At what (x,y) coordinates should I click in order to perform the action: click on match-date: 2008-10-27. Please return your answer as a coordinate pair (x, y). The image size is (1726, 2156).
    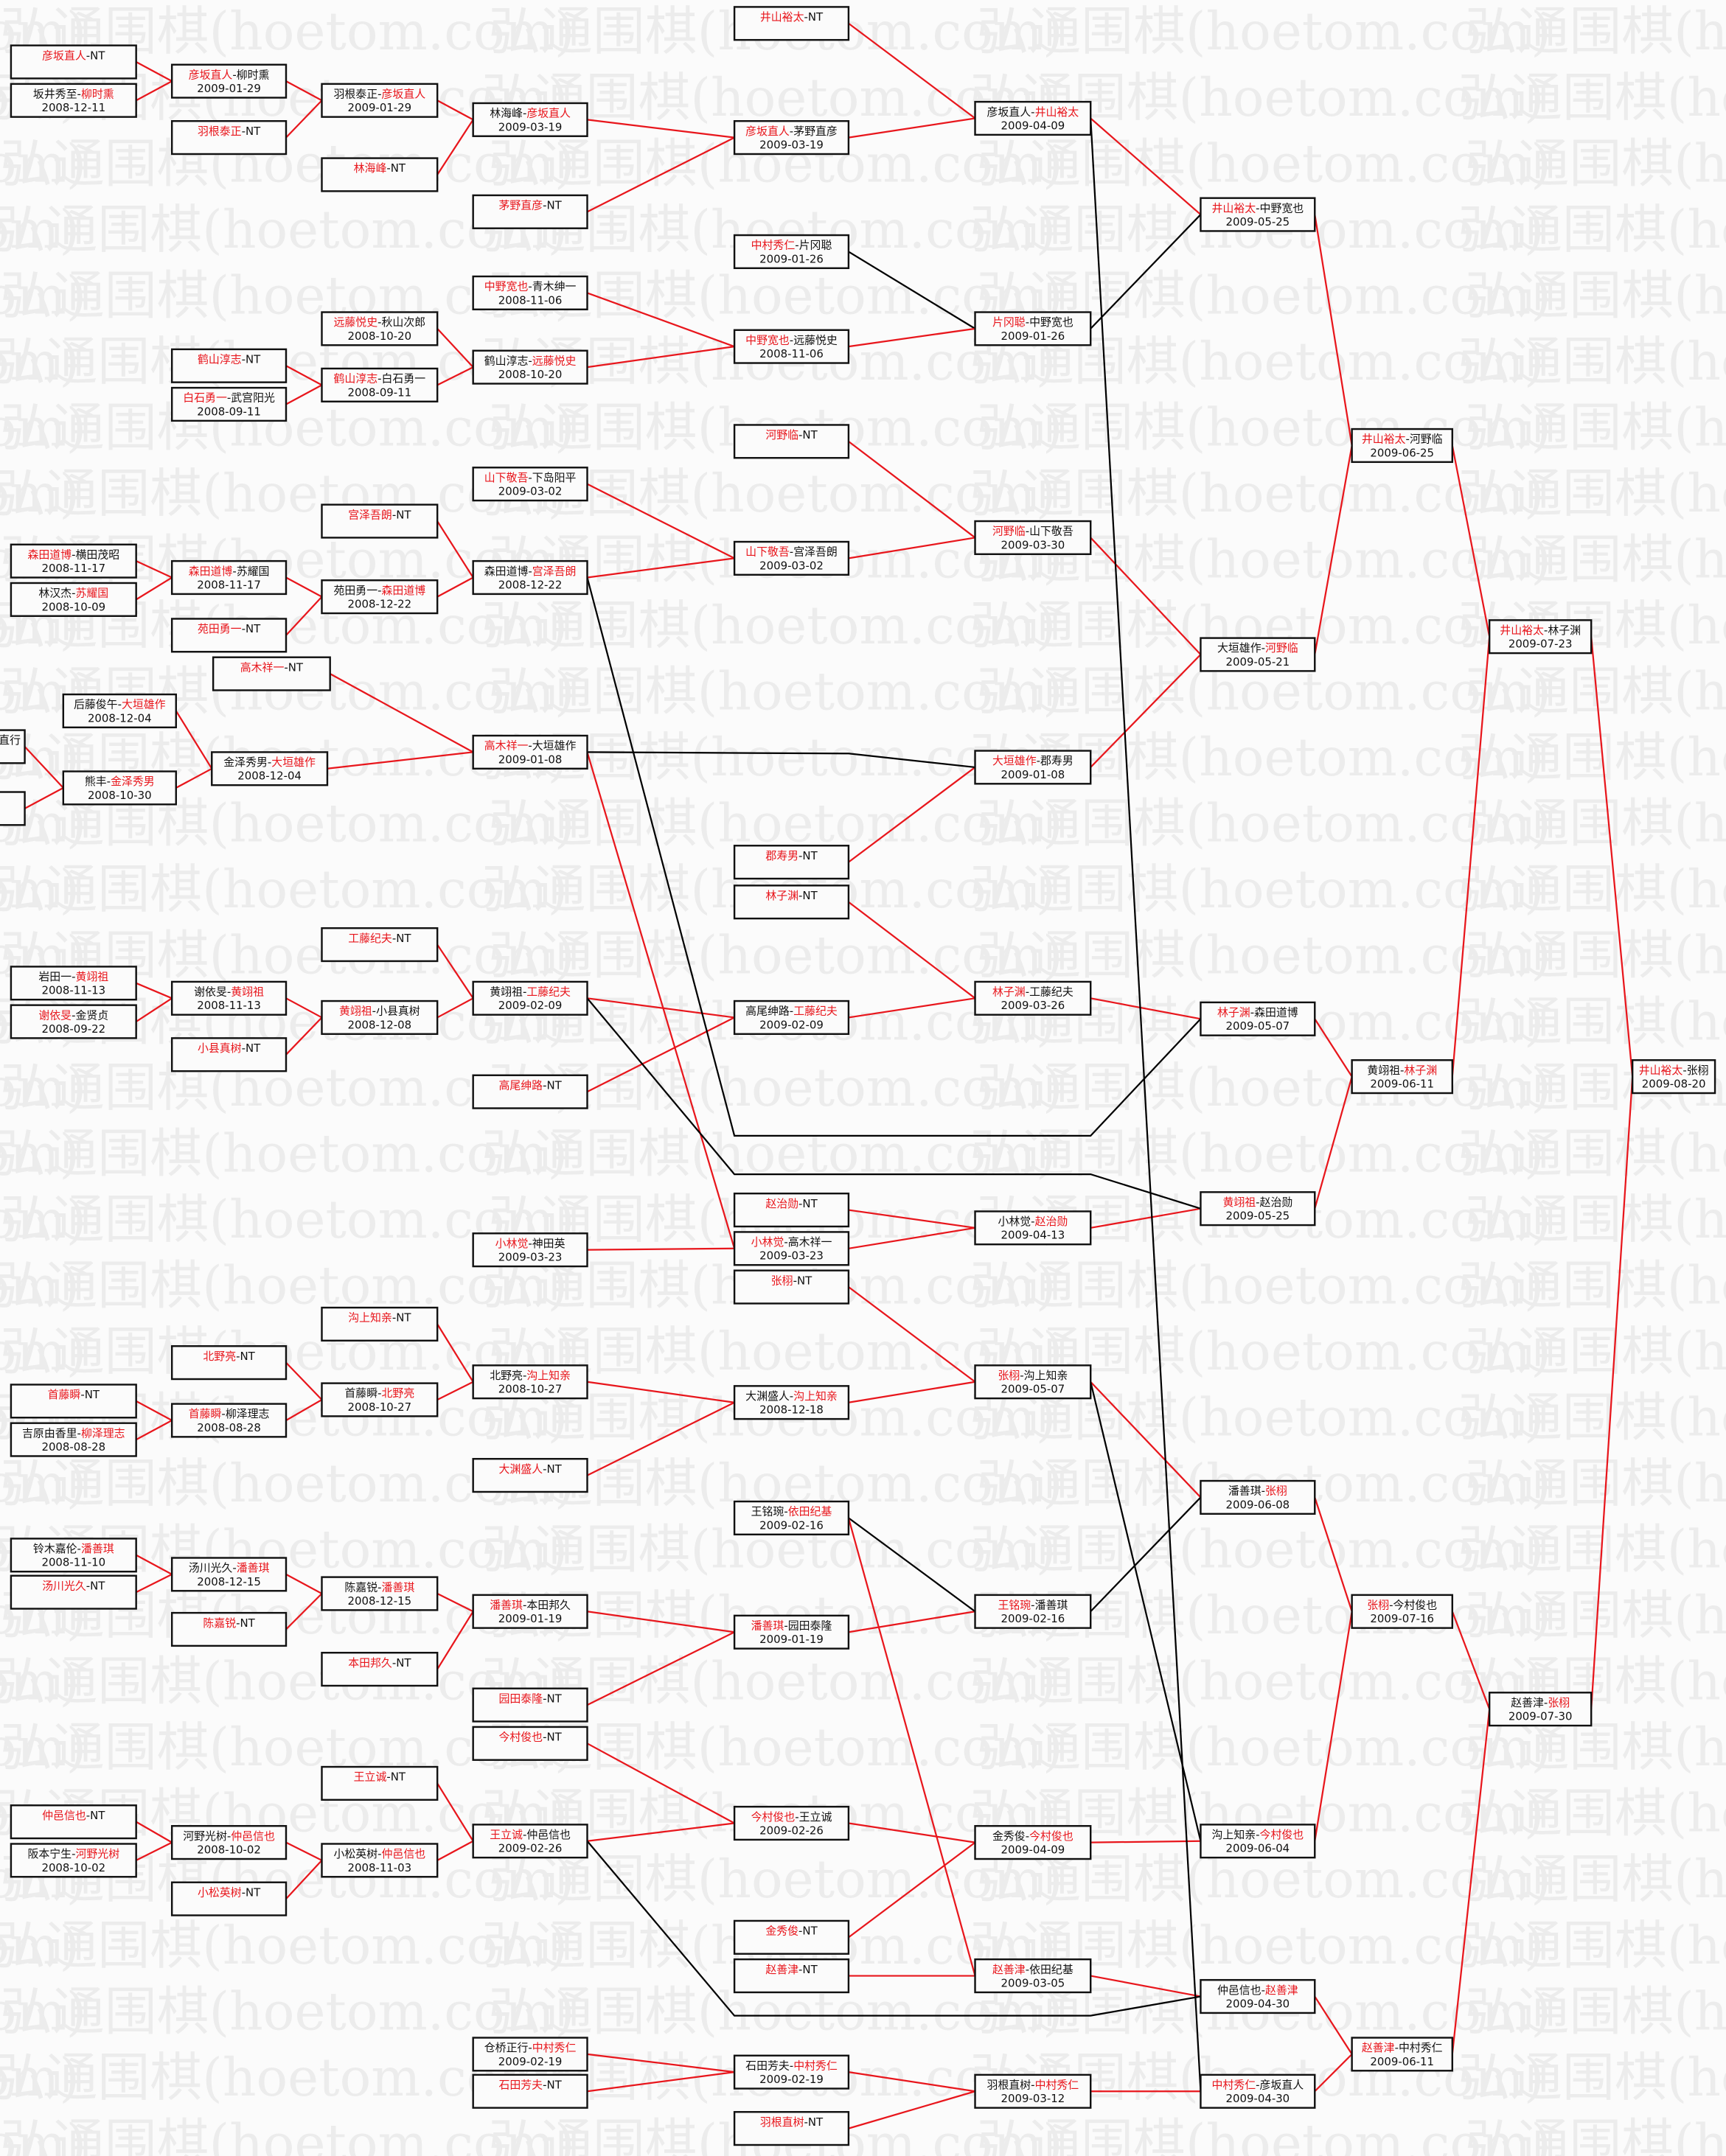
    Looking at the image, I should click on (380, 1407).